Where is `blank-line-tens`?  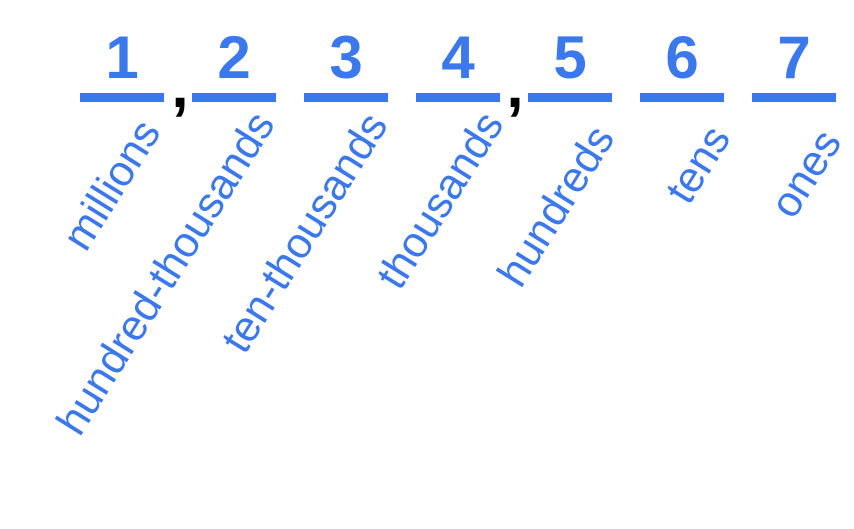
blank-line-tens is located at coordinates (682, 97).